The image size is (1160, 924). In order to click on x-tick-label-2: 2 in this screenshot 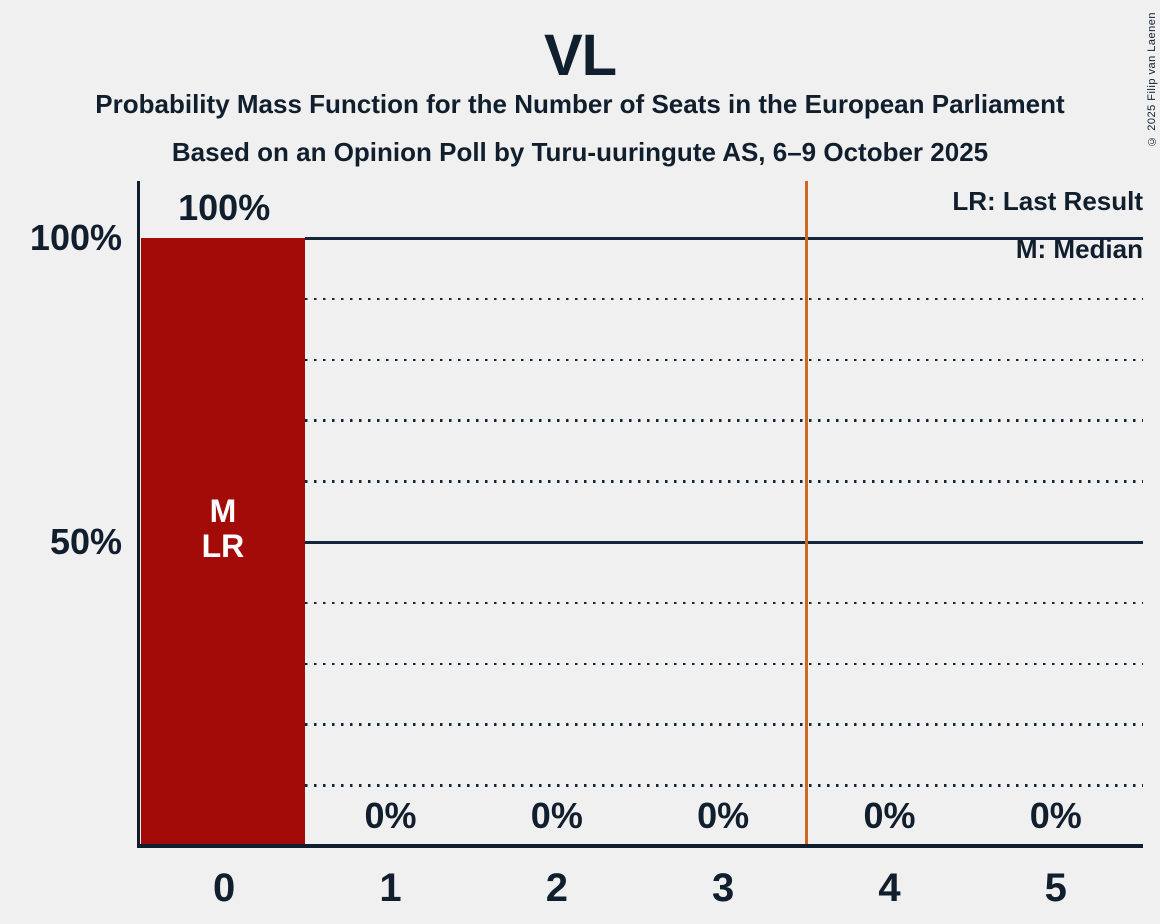, I will do `click(556, 888)`.